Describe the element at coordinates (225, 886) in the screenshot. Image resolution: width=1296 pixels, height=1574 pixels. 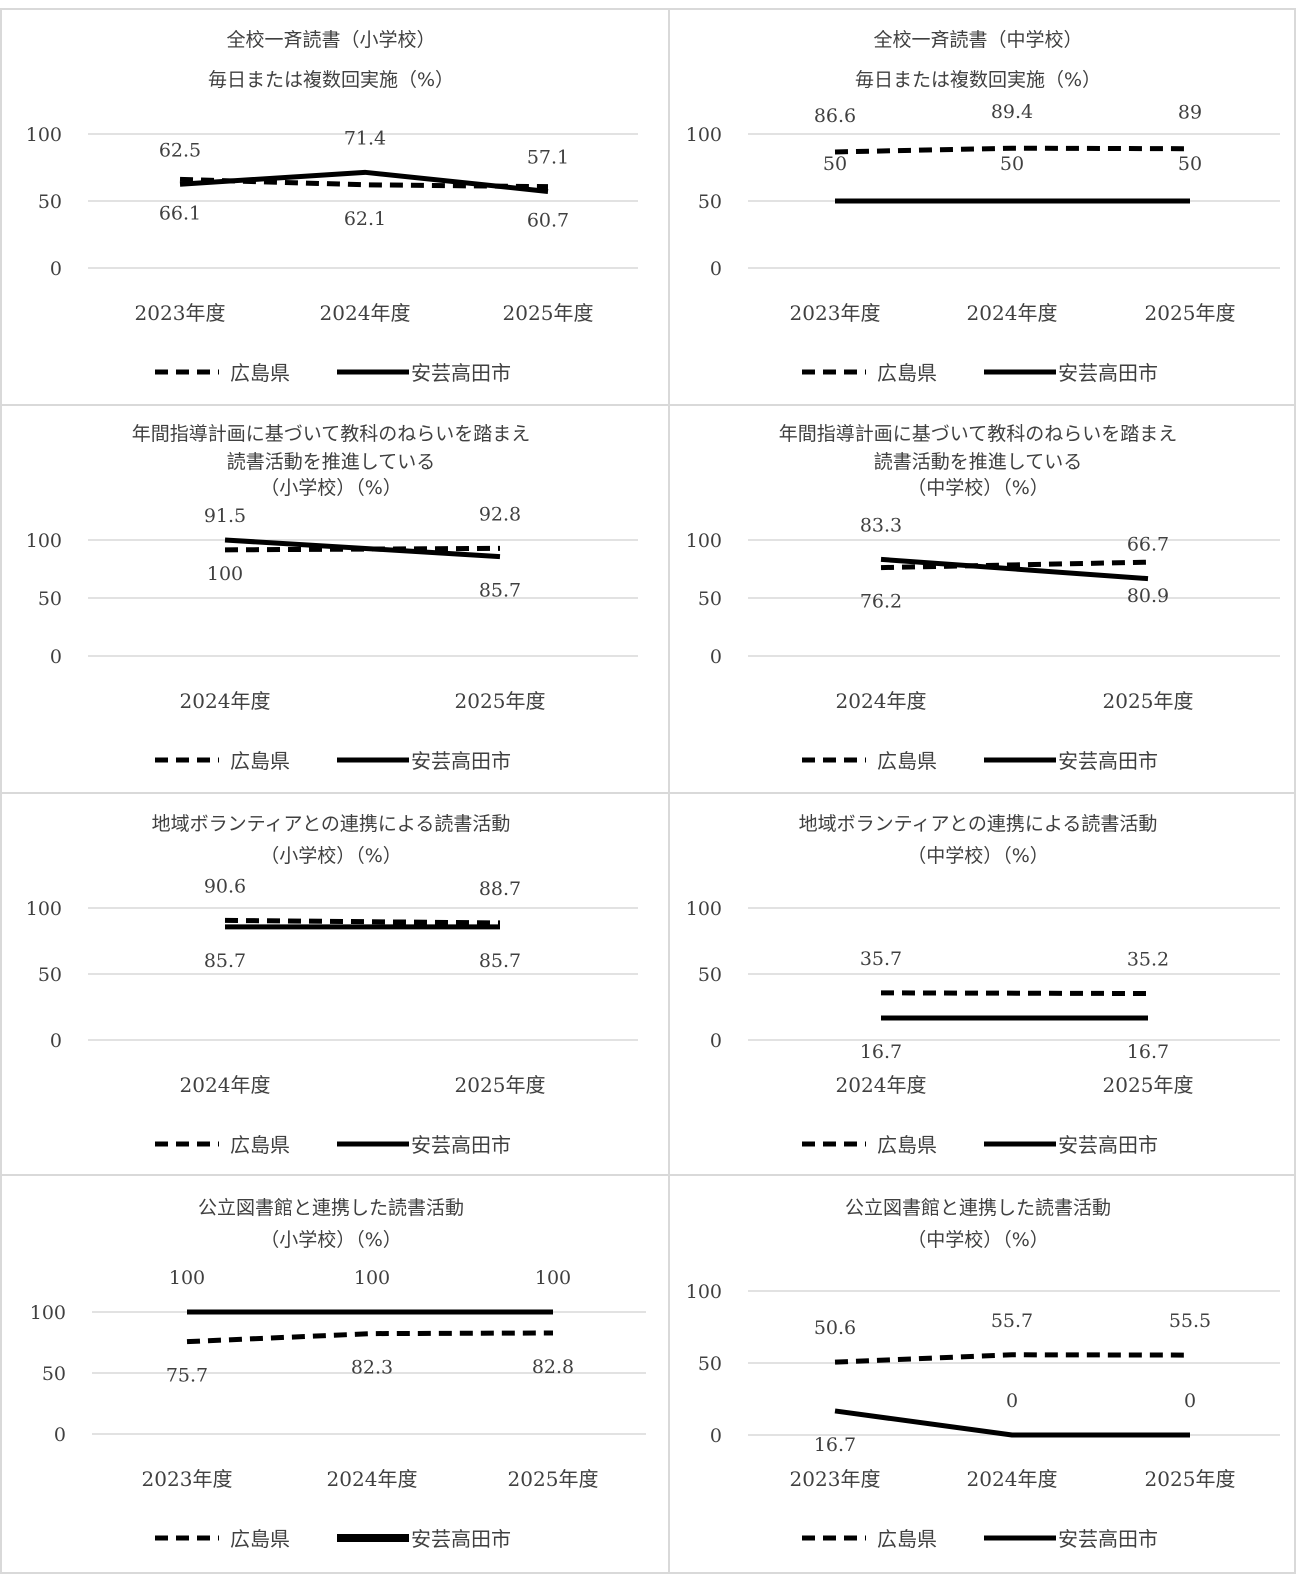
I see `data-label: 90.6` at that location.